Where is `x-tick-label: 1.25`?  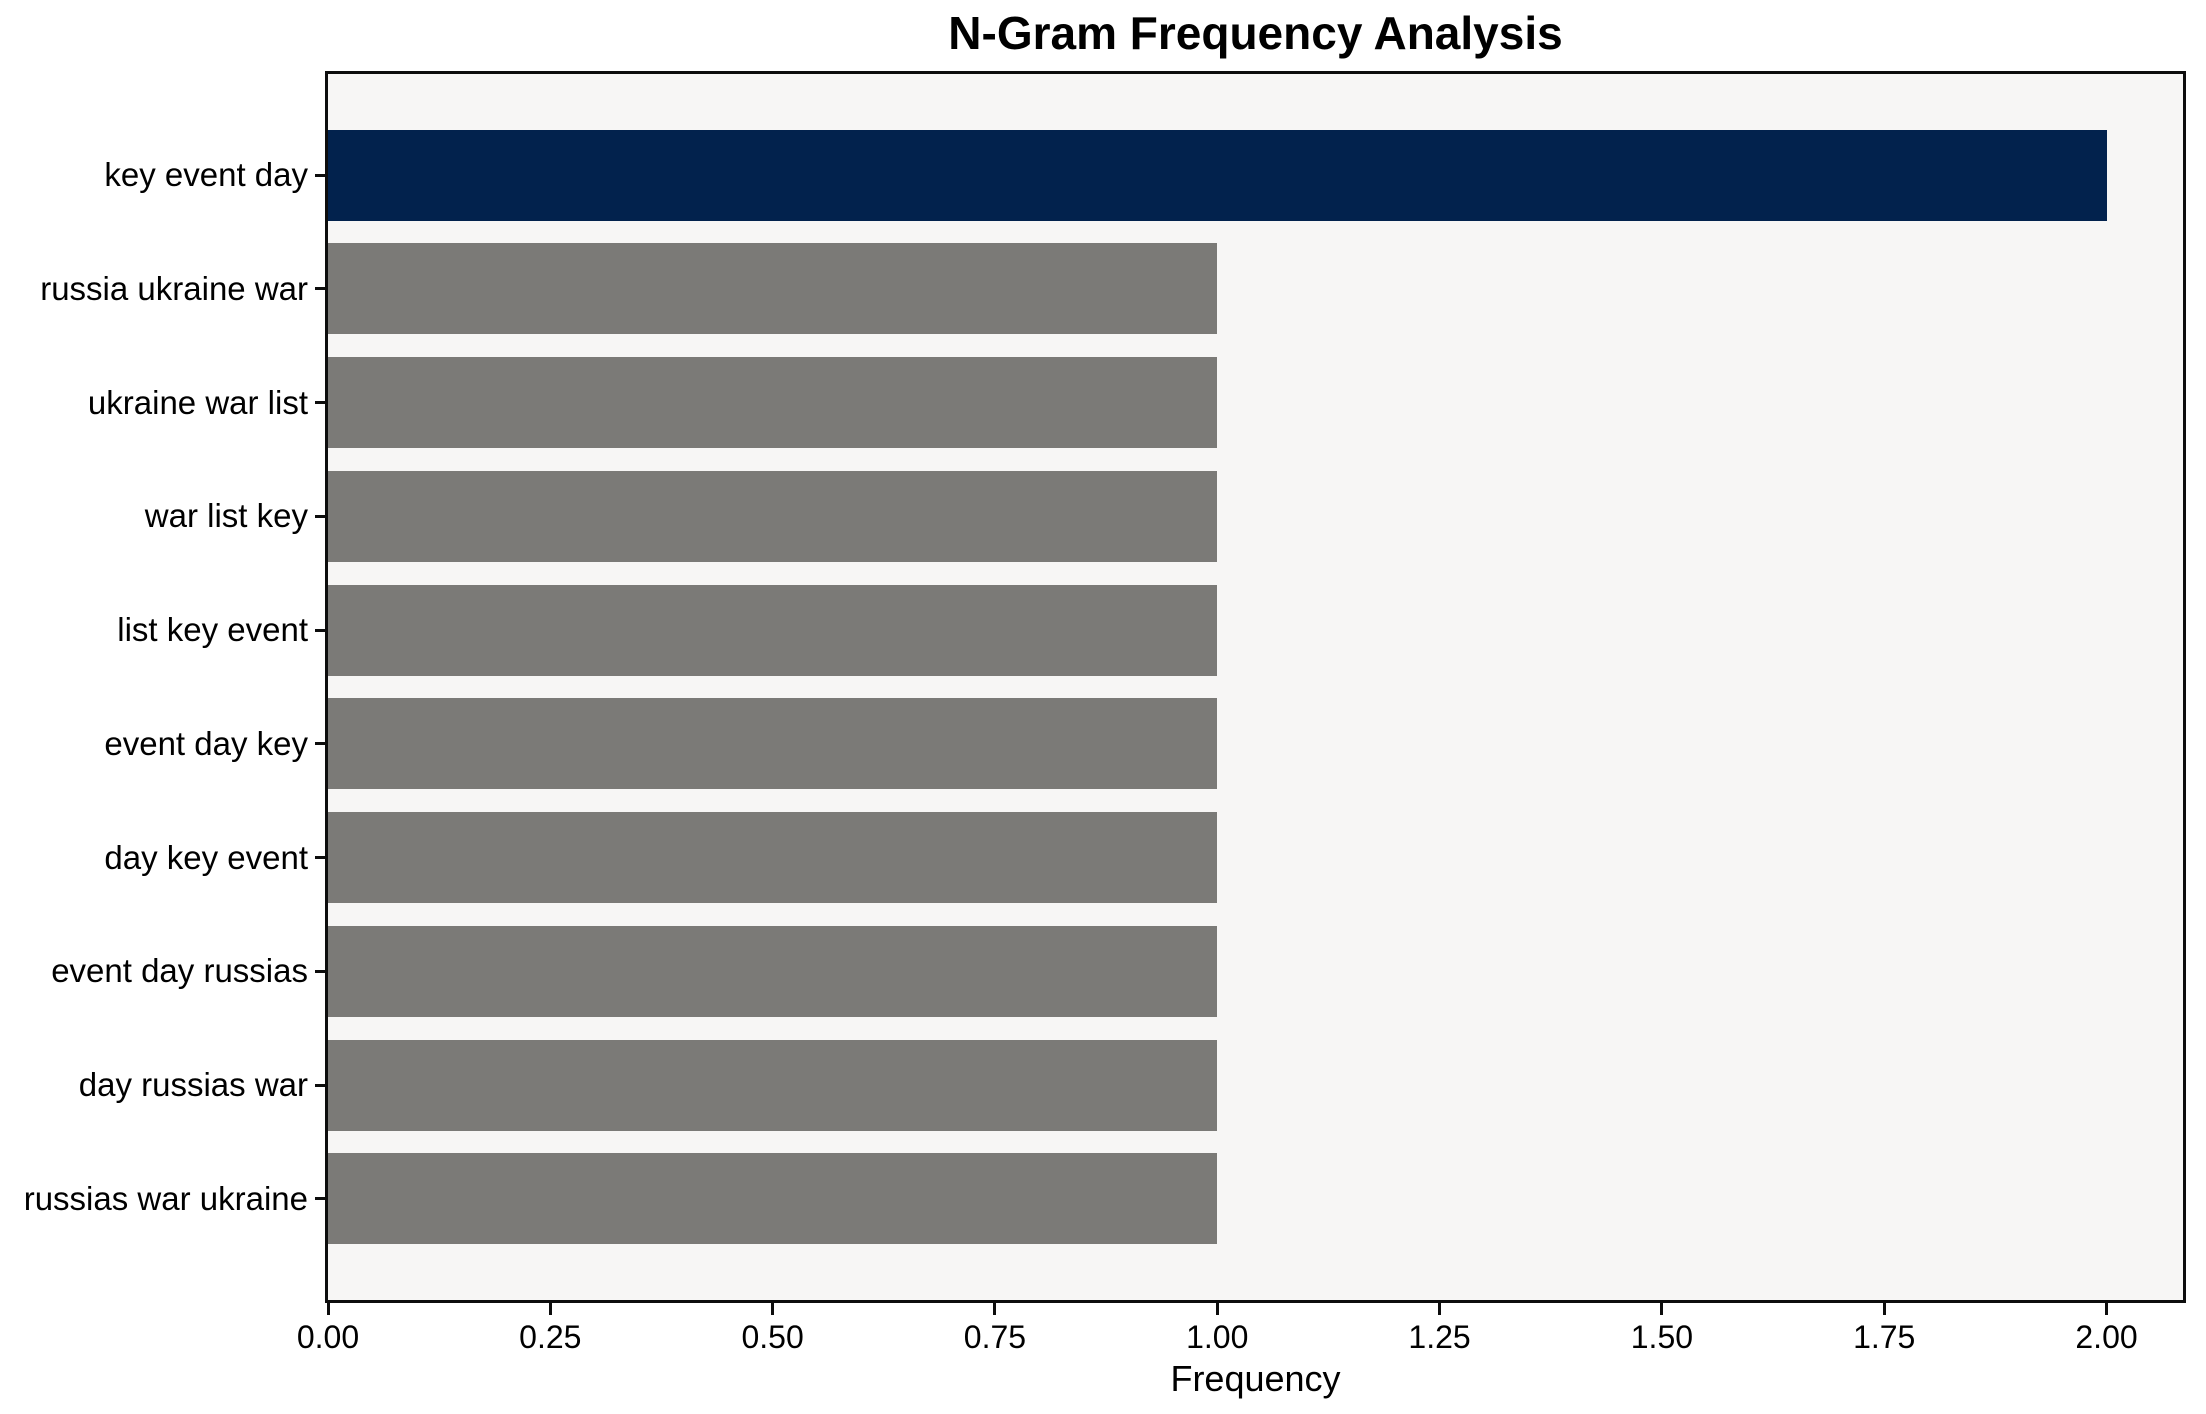
x-tick-label: 1.25 is located at coordinates (1439, 1337).